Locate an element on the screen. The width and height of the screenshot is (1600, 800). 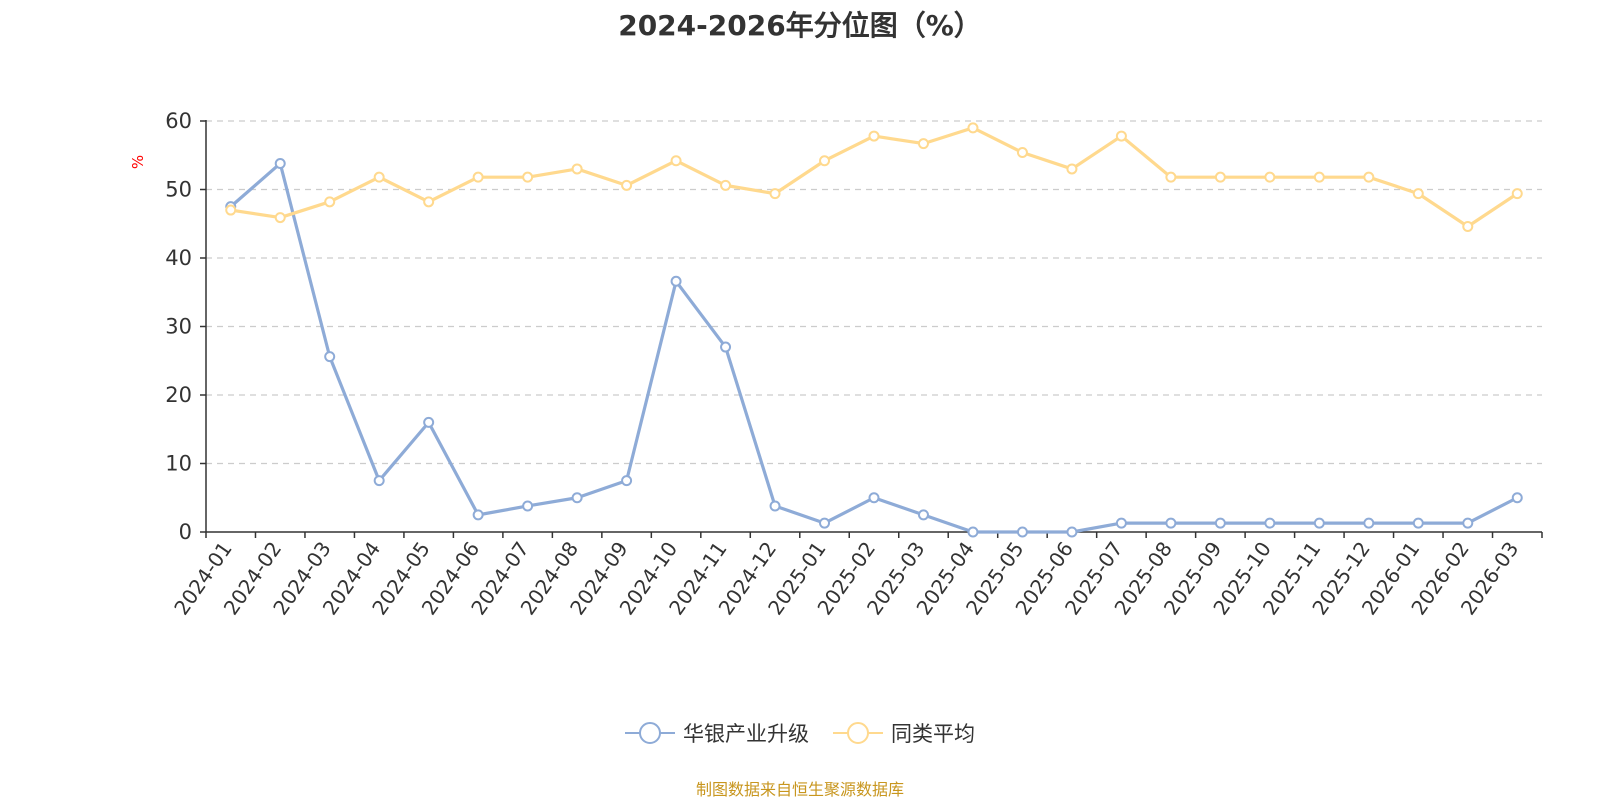
legend-item-series-2: 同类平均 is located at coordinates (904, 733).